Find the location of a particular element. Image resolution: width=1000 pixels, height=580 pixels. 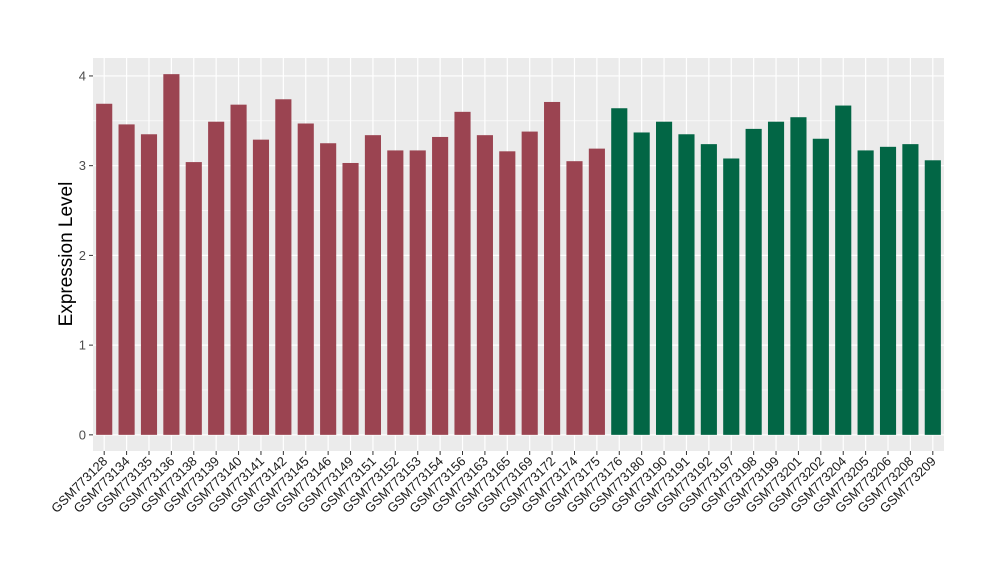

bar-GSM773141 is located at coordinates (261, 287).